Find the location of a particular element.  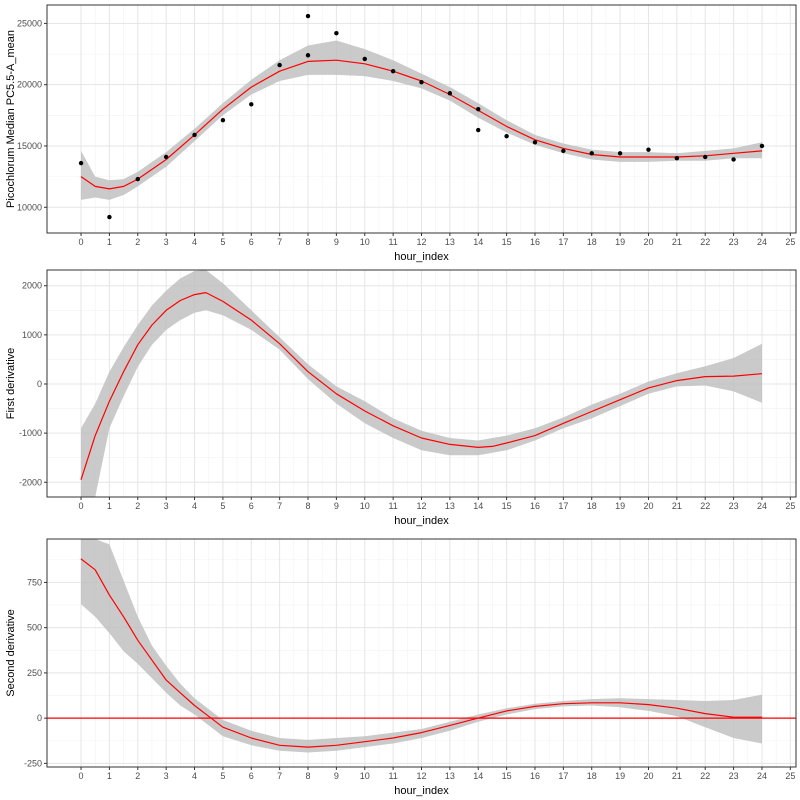

y-tick-label: 1000 is located at coordinates (32, 335).